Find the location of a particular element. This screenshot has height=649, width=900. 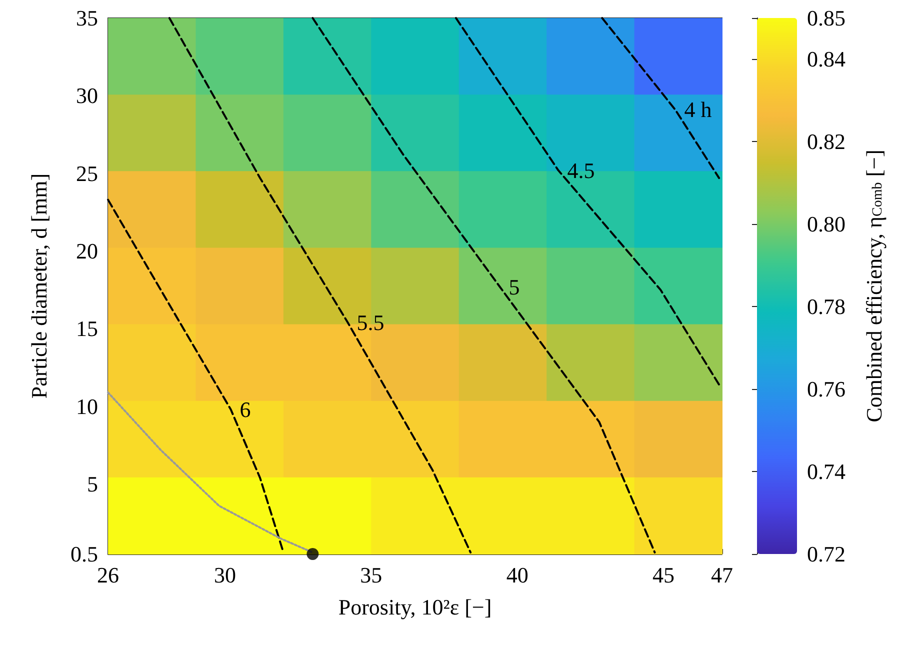

color-bar-label: 0.80 is located at coordinates (826, 224).